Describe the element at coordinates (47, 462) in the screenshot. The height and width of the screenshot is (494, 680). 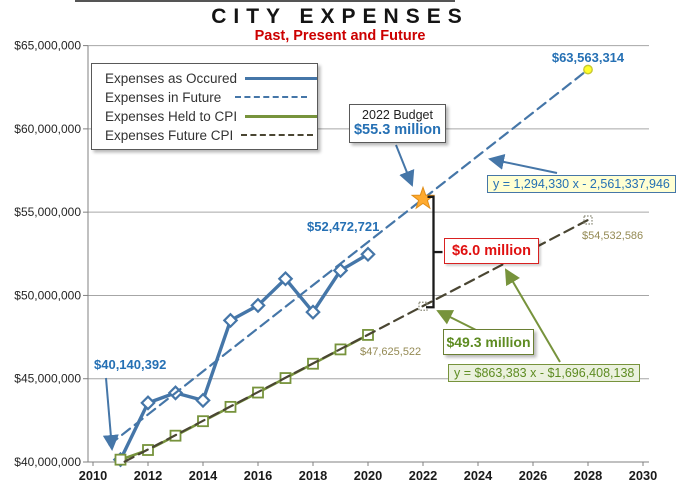
I see `y-tick-label: $40,000,000` at that location.